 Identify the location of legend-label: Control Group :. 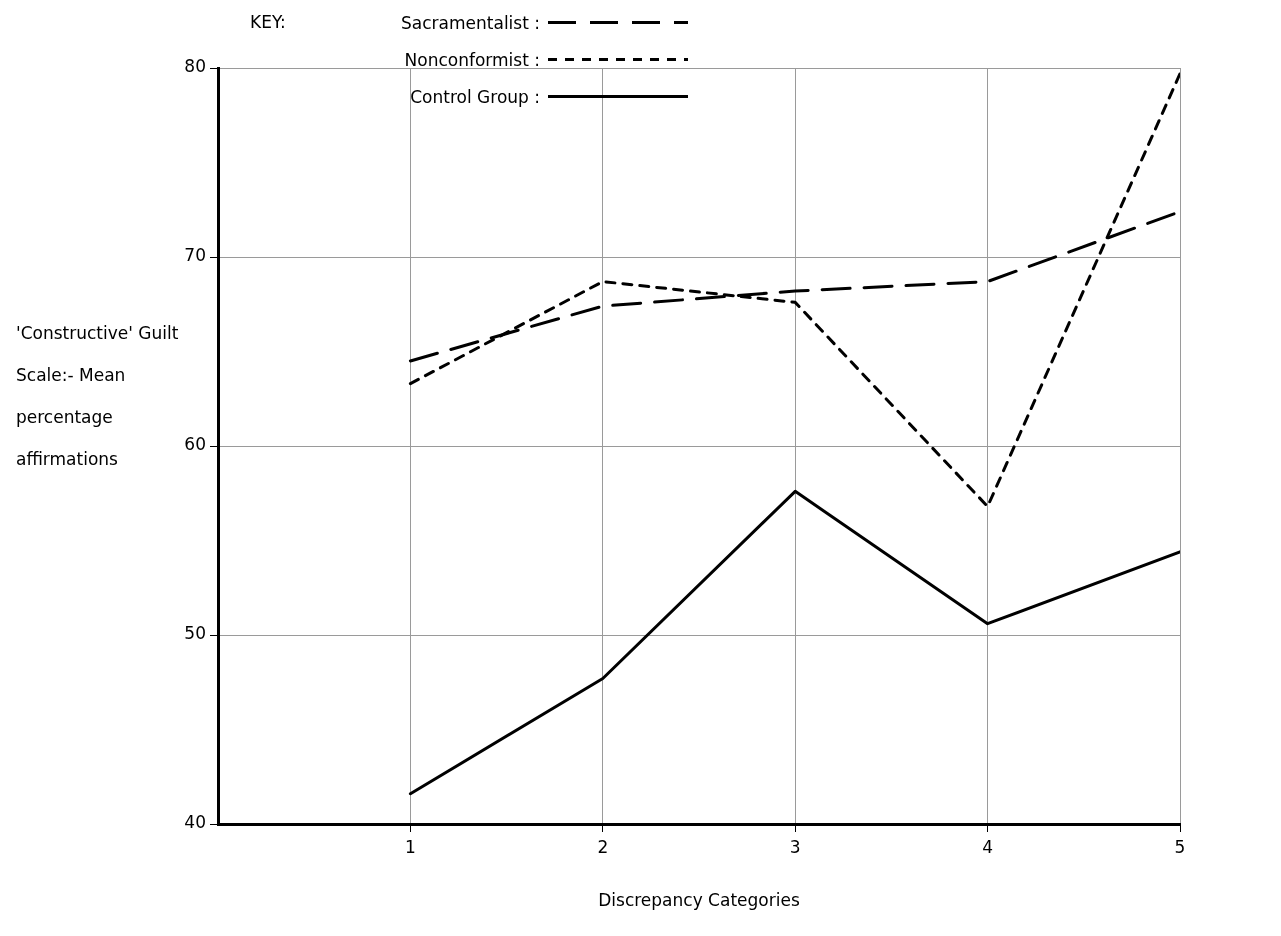
(475, 96).